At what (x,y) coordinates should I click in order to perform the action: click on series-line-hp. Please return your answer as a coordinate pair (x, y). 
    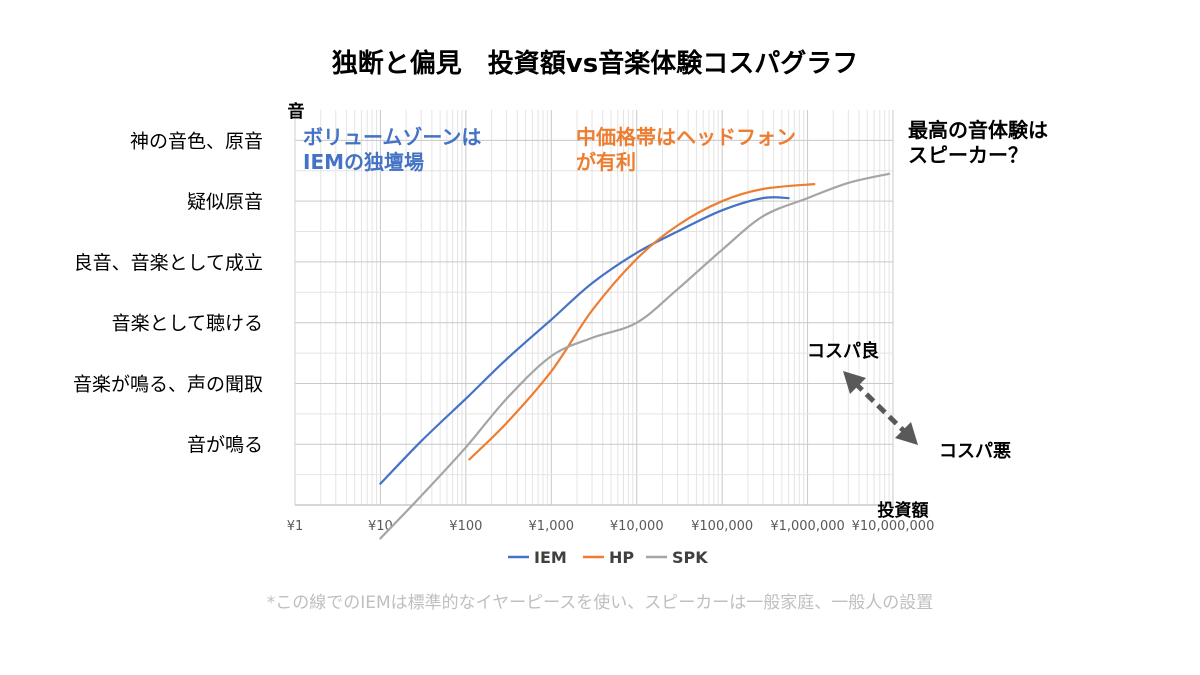
    Looking at the image, I should click on (642, 322).